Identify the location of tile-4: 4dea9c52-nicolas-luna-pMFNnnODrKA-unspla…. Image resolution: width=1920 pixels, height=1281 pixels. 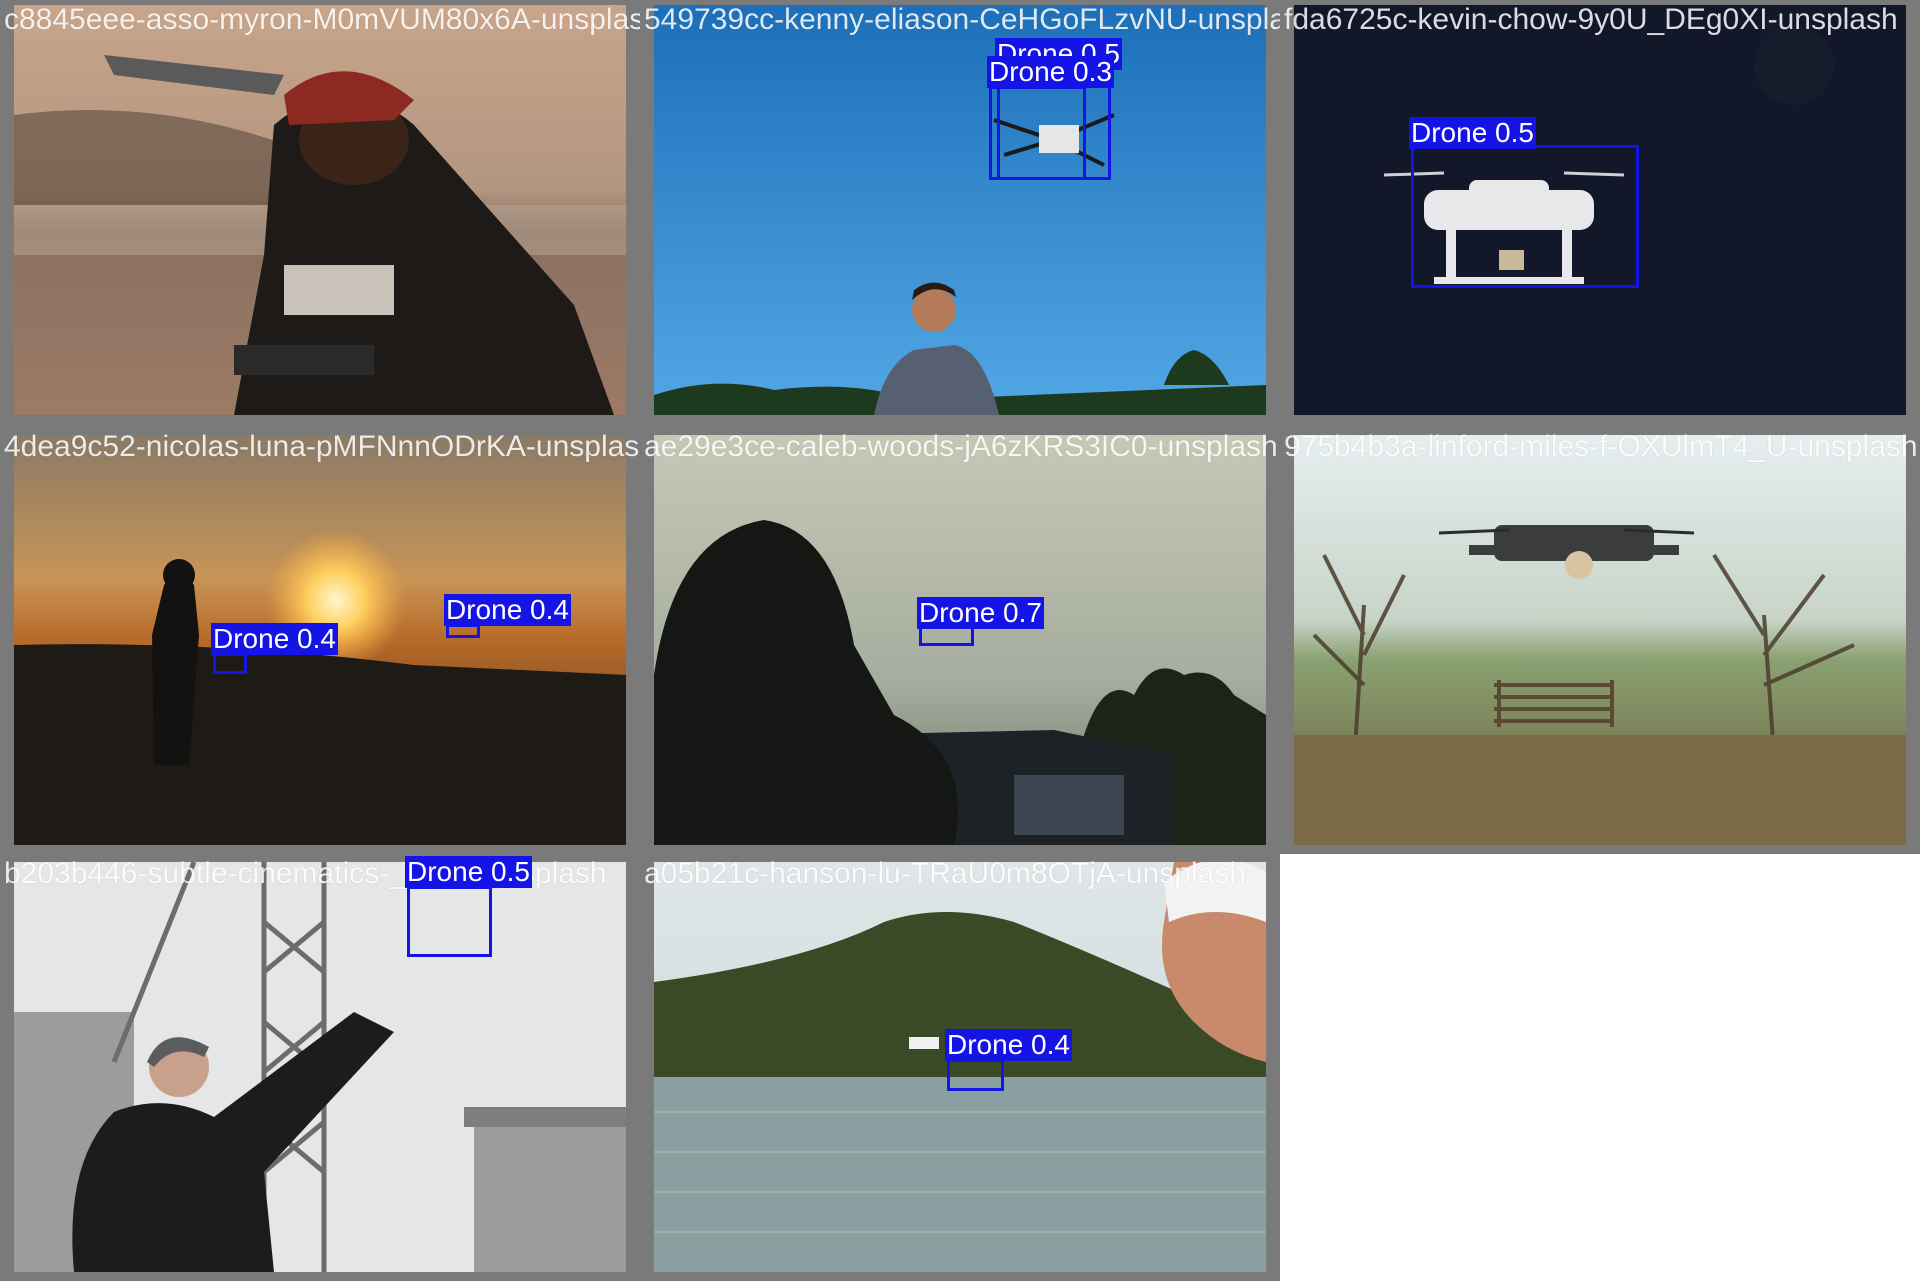
(320, 640).